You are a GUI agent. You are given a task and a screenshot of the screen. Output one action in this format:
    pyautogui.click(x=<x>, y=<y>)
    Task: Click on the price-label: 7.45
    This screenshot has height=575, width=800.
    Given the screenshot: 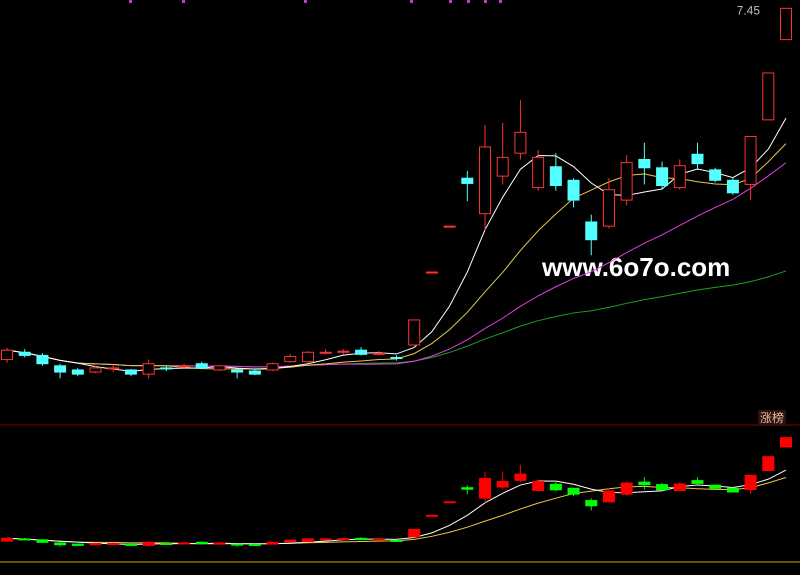 What is the action you would take?
    pyautogui.click(x=749, y=10)
    